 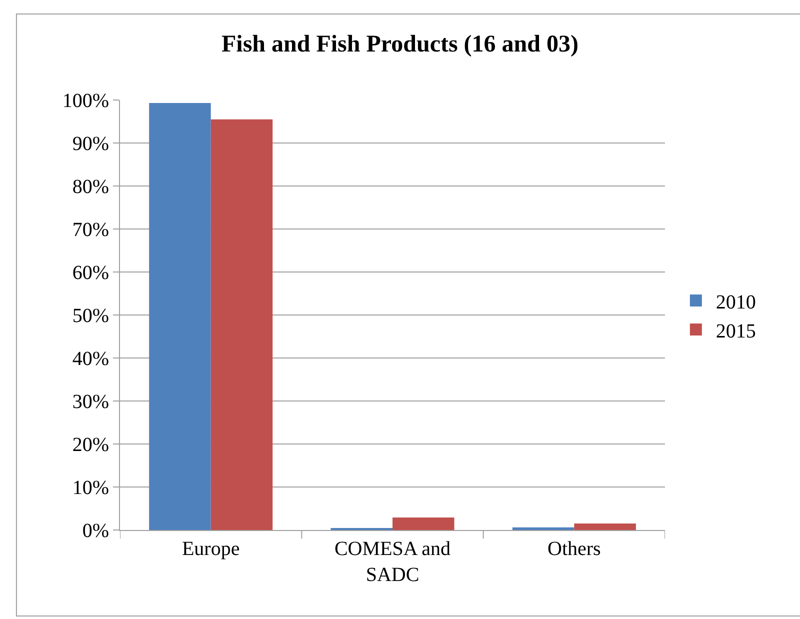 What do you see at coordinates (90, 488) in the screenshot?
I see `y-tick-label: 10%` at bounding box center [90, 488].